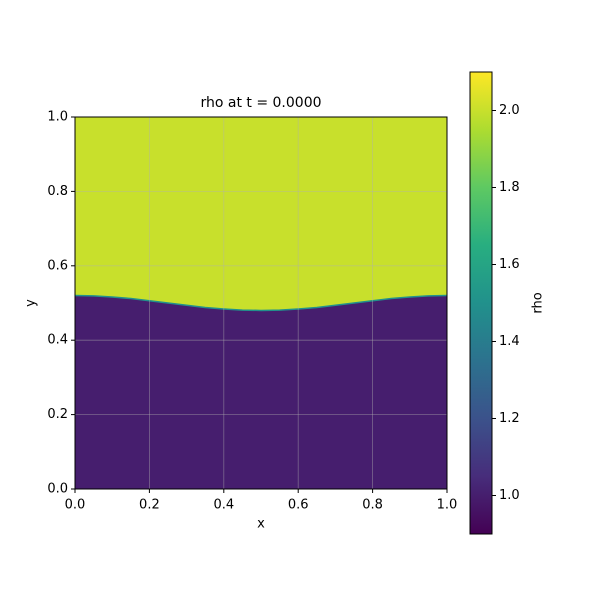  I want to click on colorbar-tick-label: 1.4, so click(509, 341).